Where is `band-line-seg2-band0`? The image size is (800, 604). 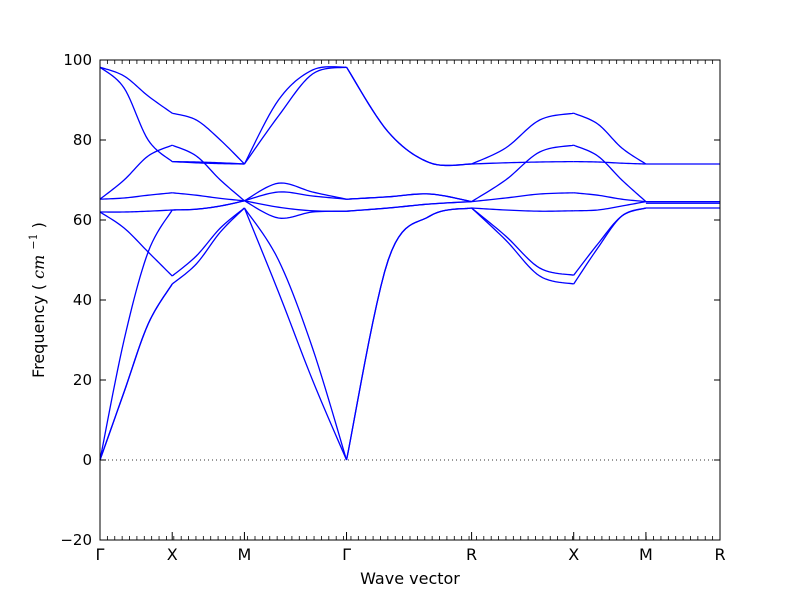 band-line-seg2-band0 is located at coordinates (295, 334).